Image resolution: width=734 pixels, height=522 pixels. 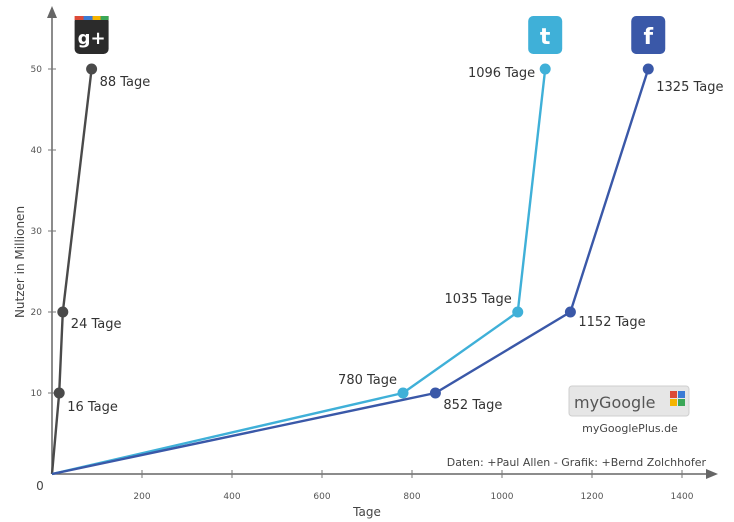 What do you see at coordinates (96, 324) in the screenshot?
I see `data-label-google-: 24 Tage` at bounding box center [96, 324].